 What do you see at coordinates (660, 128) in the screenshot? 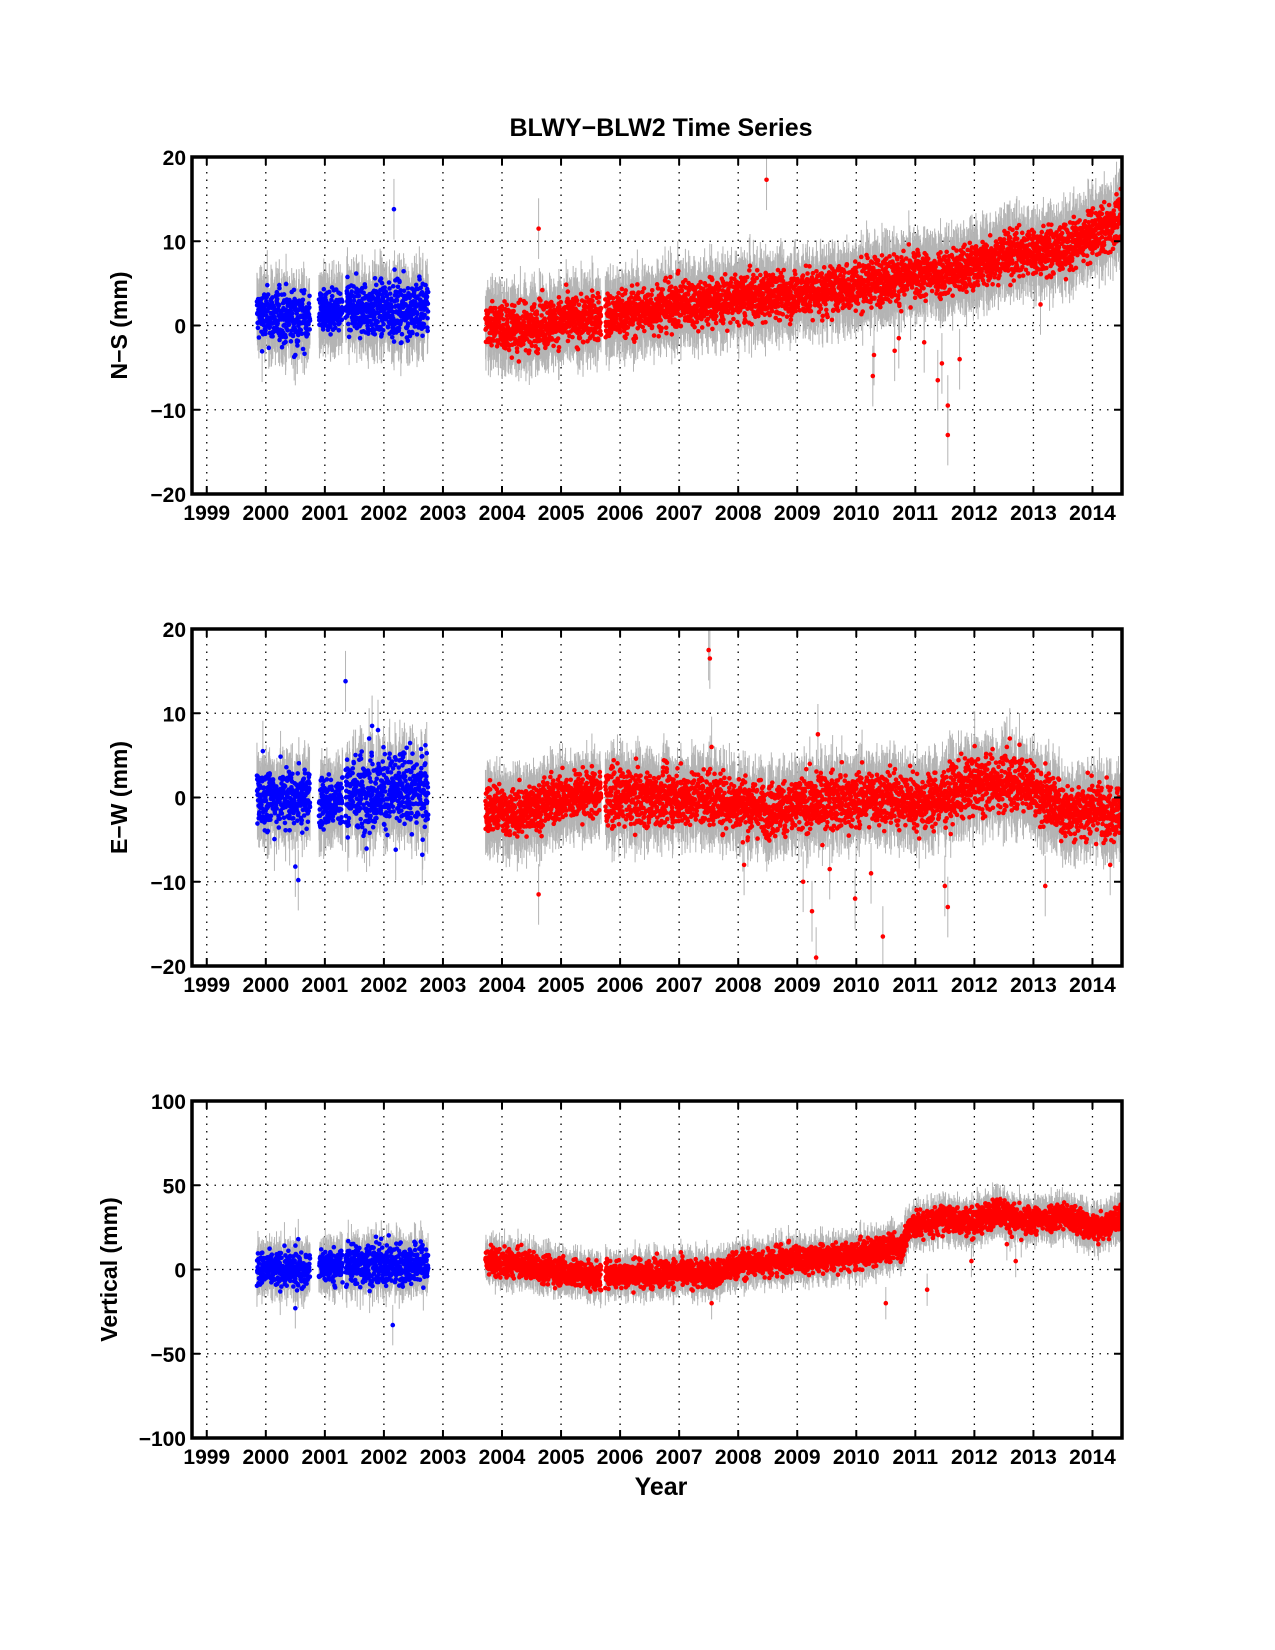
I see `figure-title: BLWY−BLW2 Time Series` at bounding box center [660, 128].